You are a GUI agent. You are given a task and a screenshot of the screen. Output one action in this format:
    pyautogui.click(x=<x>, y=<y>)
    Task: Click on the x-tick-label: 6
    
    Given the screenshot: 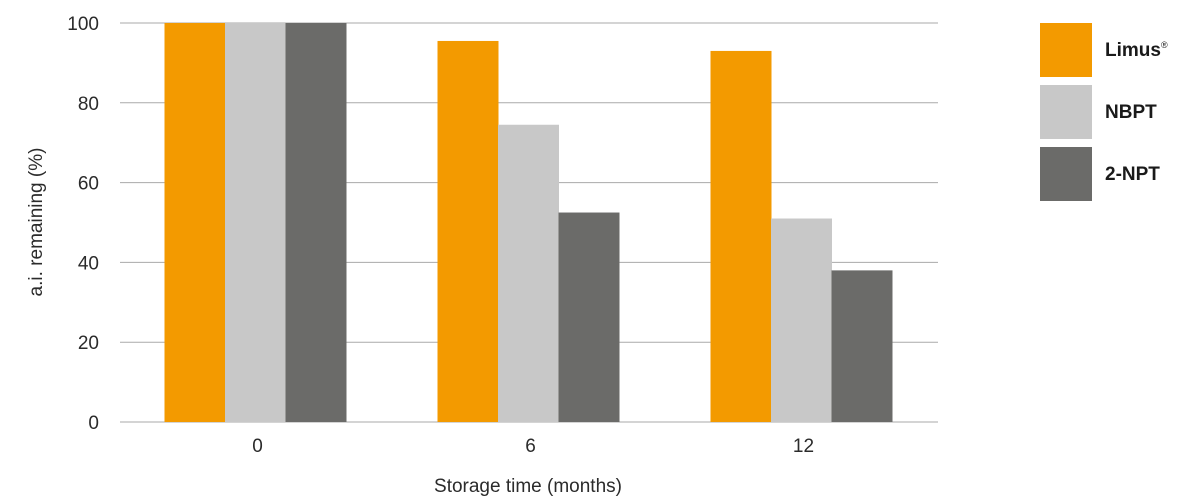 What is the action you would take?
    pyautogui.click(x=530, y=446)
    